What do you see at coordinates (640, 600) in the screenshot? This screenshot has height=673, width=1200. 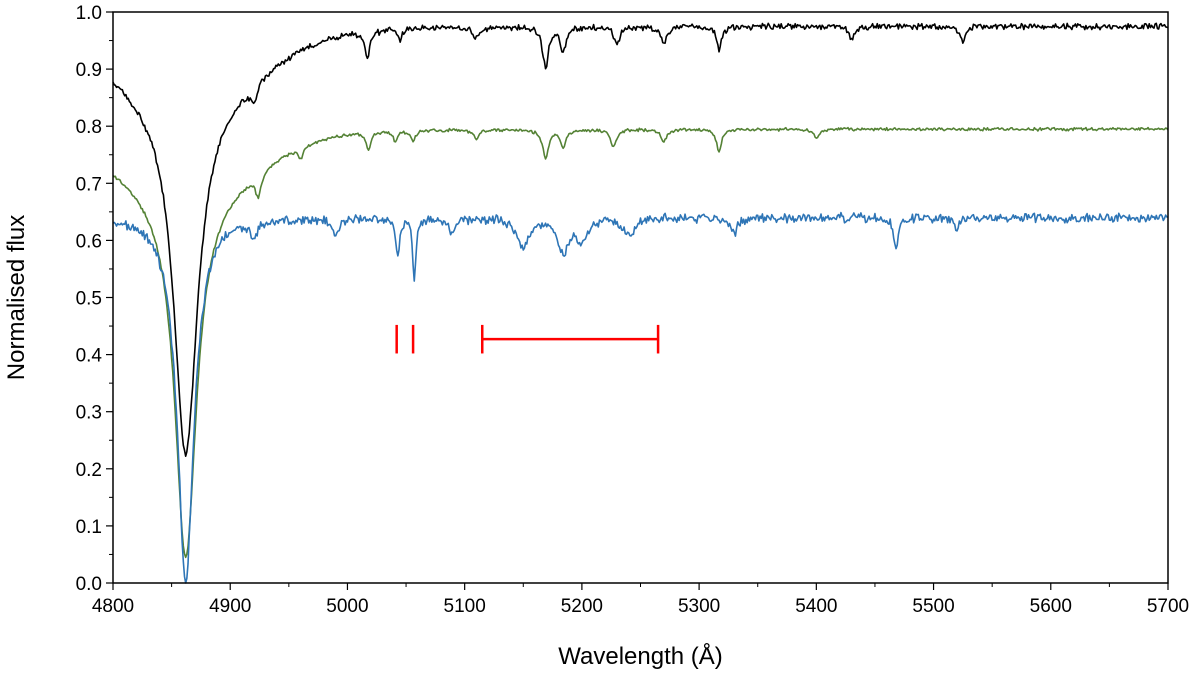 I see `x-axis: 4800 4900 5000 5100 5200 5300 5400 5500 5600 5700` at bounding box center [640, 600].